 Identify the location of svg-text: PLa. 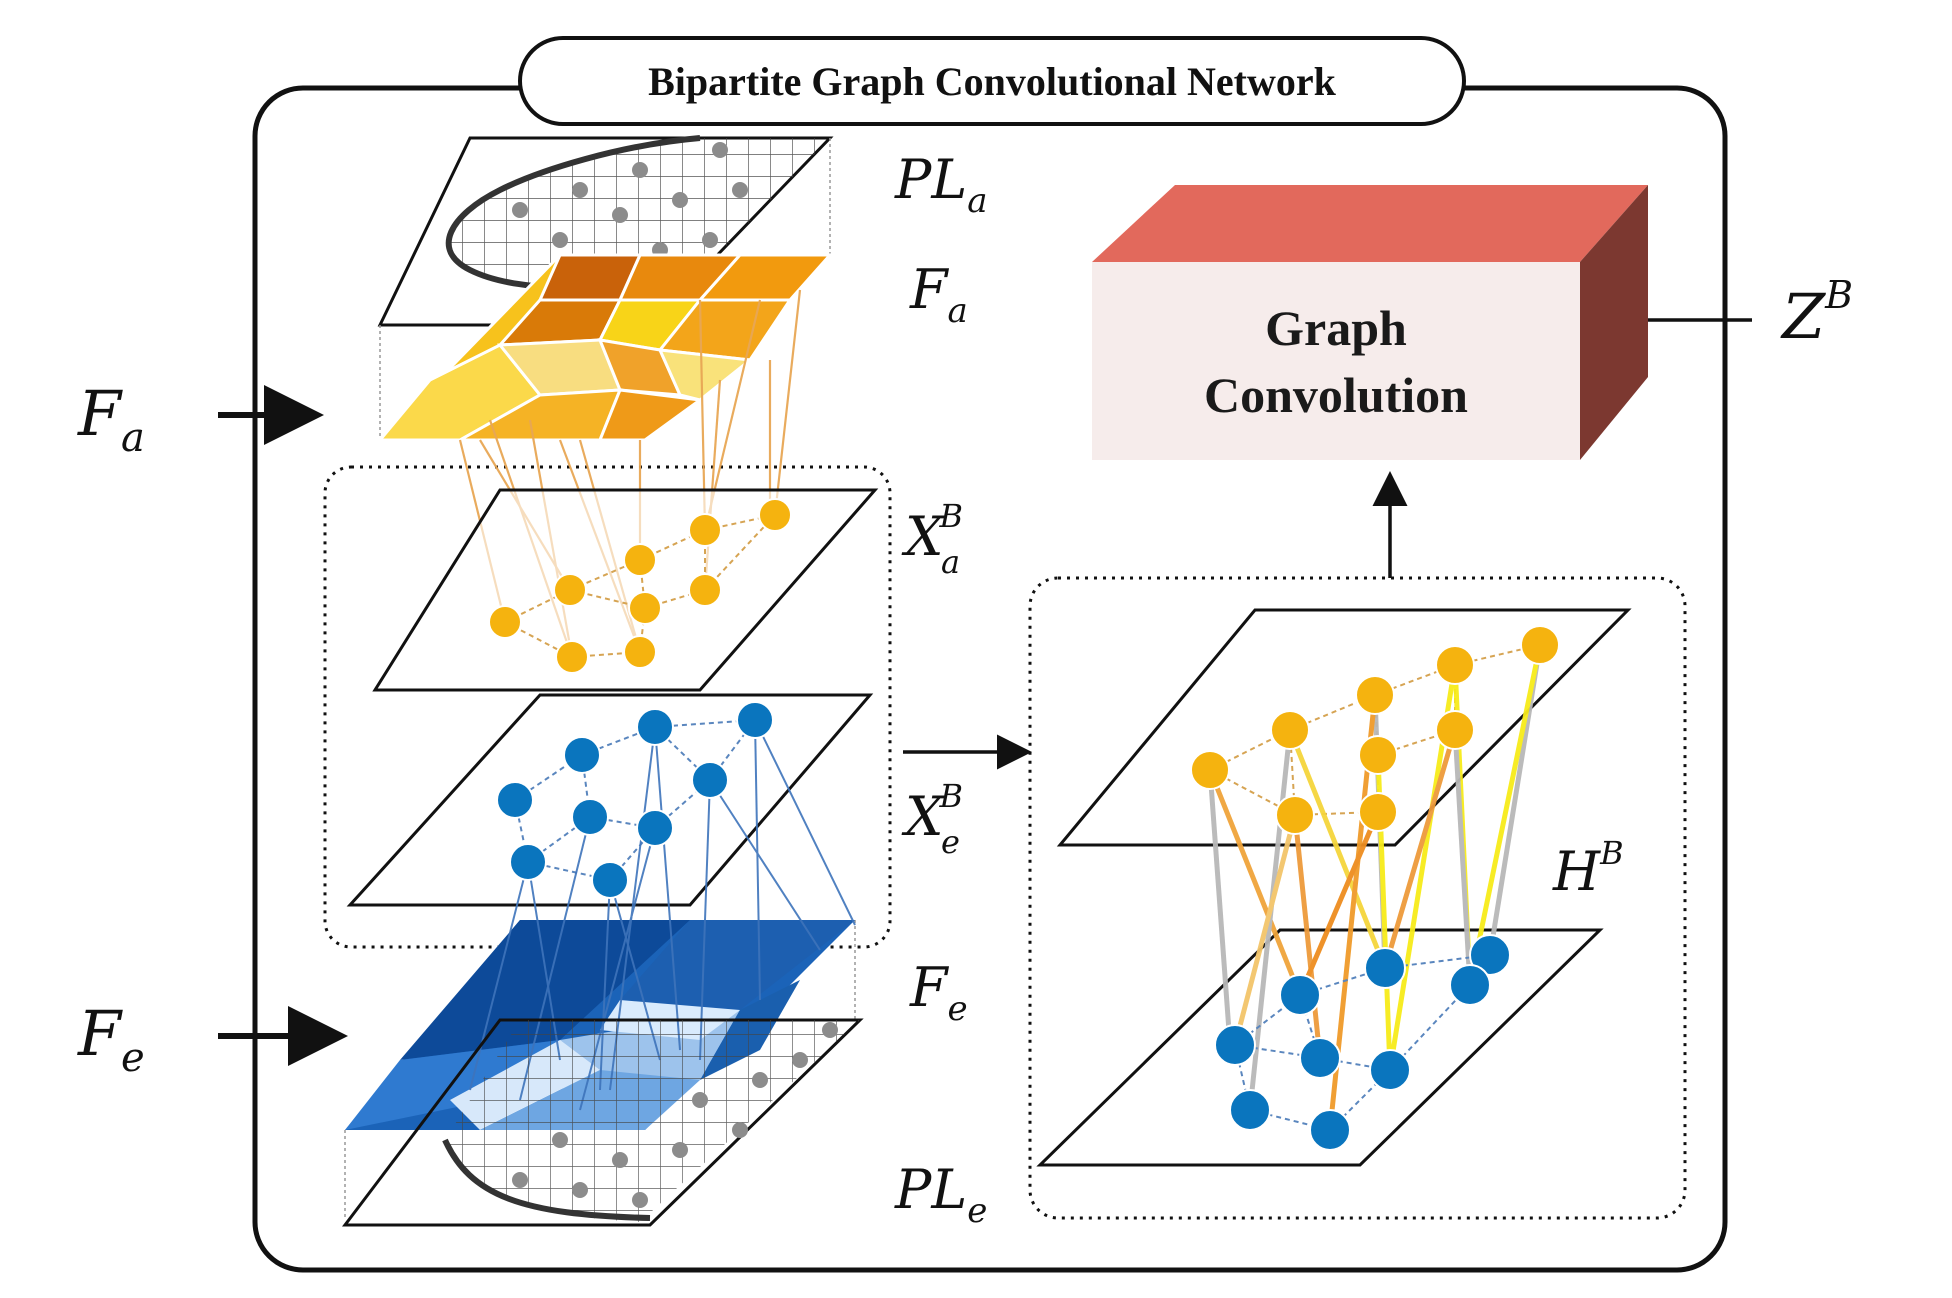
(940, 184).